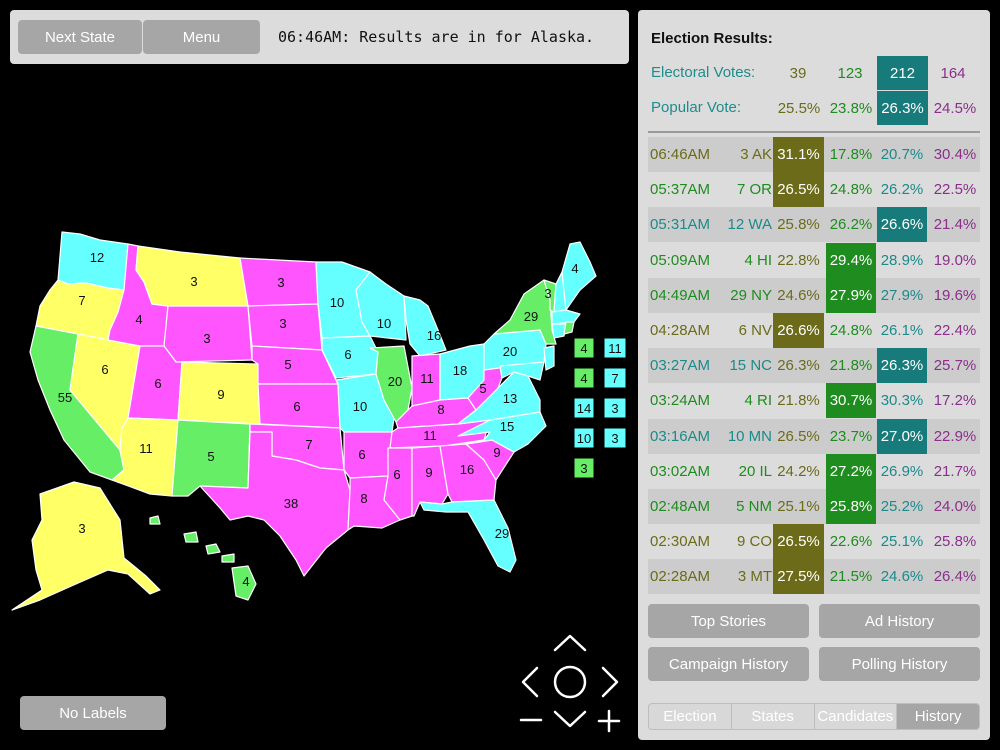 The width and height of the screenshot is (1000, 750). I want to click on pan-up-icon, so click(570, 643).